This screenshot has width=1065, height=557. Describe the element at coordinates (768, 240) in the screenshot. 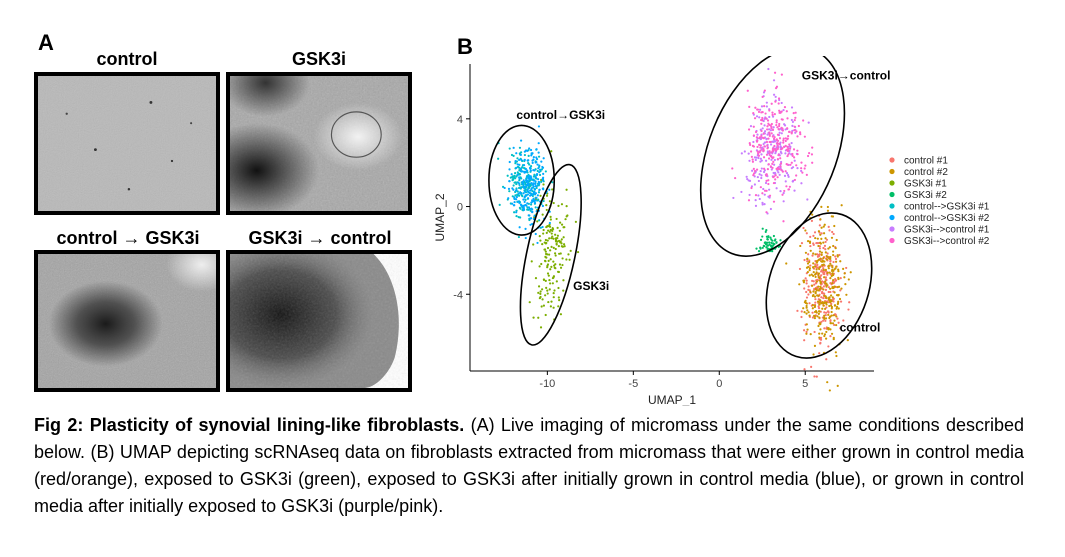

I see `series-points` at that location.